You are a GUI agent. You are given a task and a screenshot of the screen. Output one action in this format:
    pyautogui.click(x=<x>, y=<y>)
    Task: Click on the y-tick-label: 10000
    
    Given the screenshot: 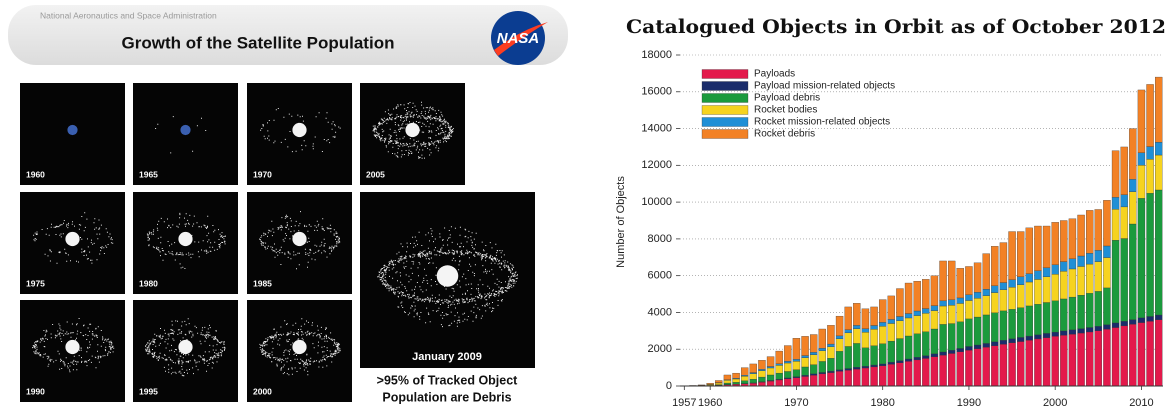 What is the action you would take?
    pyautogui.click(x=656, y=202)
    